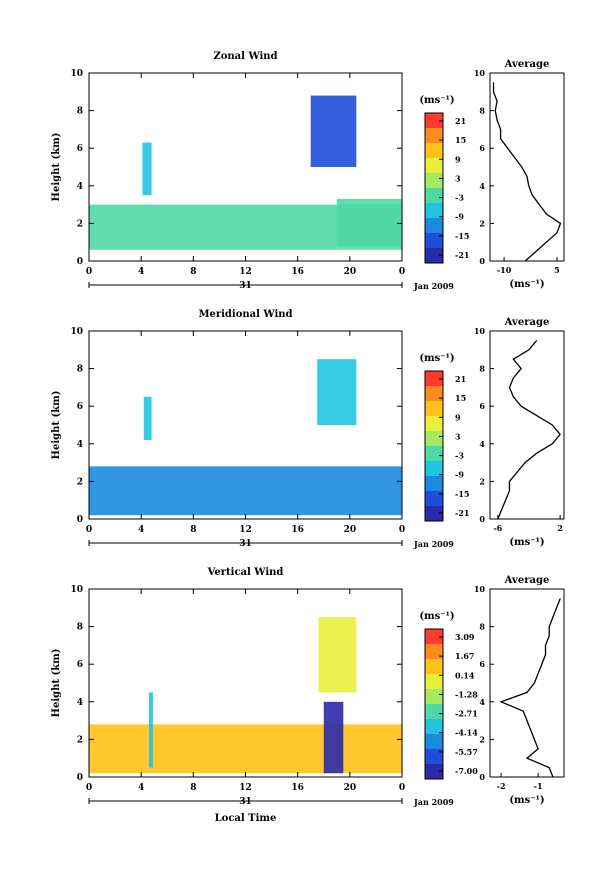 This screenshot has width=616, height=873. What do you see at coordinates (482, 261) in the screenshot?
I see `profile-y-tick-label: 0` at bounding box center [482, 261].